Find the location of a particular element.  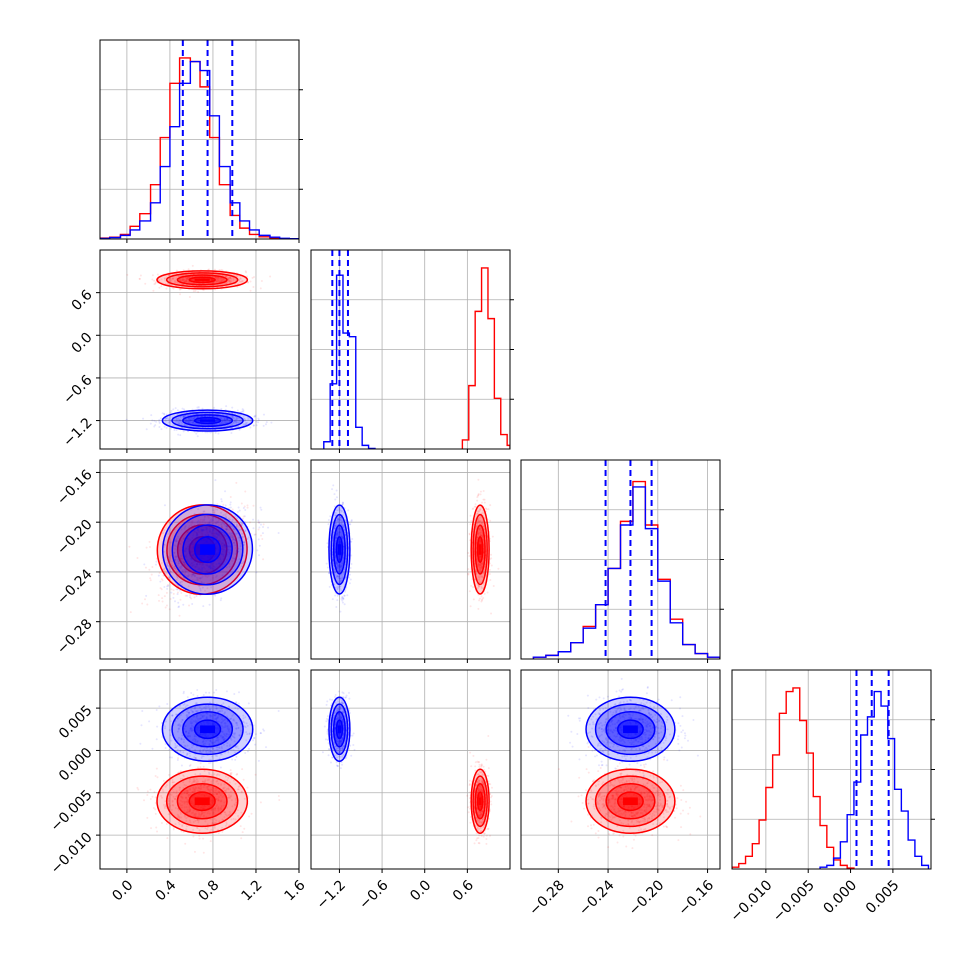

density-peak-blue is located at coordinates (339, 549).